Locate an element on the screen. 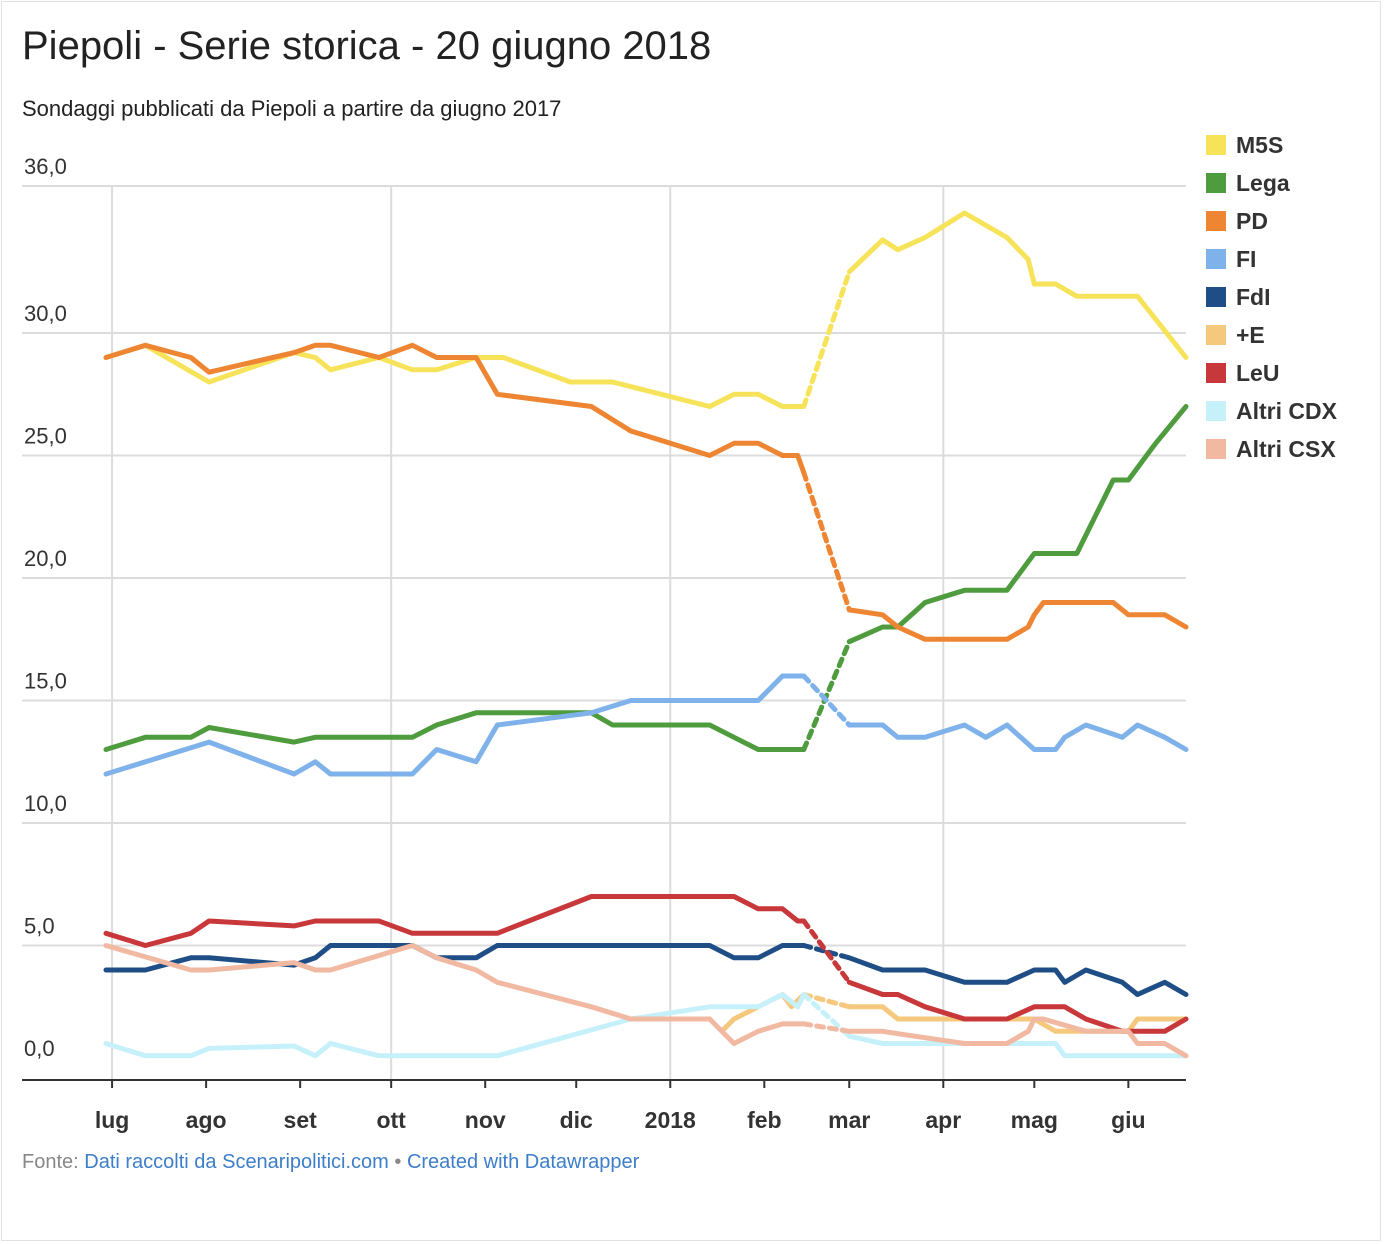 The height and width of the screenshot is (1244, 1384). y-tick-label: 30,0 is located at coordinates (45, 313).